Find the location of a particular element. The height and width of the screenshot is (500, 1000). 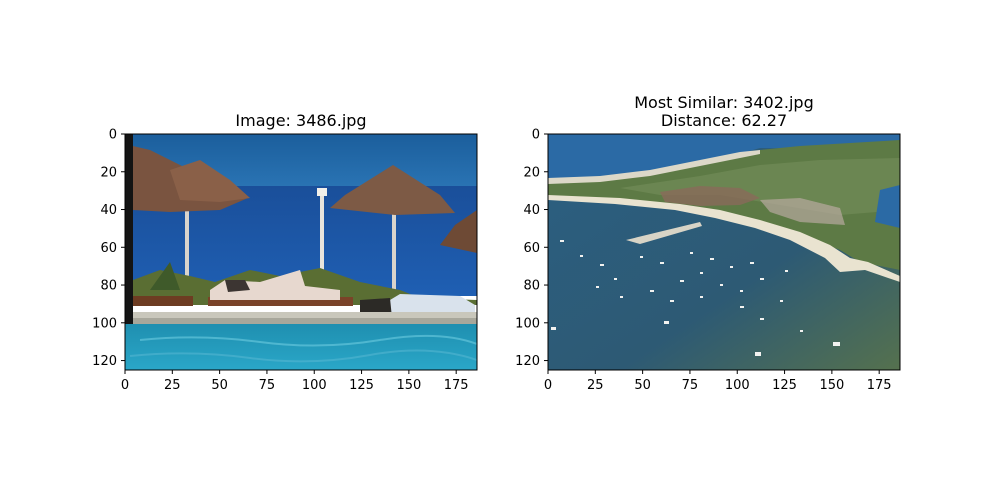

similar-image-y-tick-label: 80 is located at coordinates (531, 286).